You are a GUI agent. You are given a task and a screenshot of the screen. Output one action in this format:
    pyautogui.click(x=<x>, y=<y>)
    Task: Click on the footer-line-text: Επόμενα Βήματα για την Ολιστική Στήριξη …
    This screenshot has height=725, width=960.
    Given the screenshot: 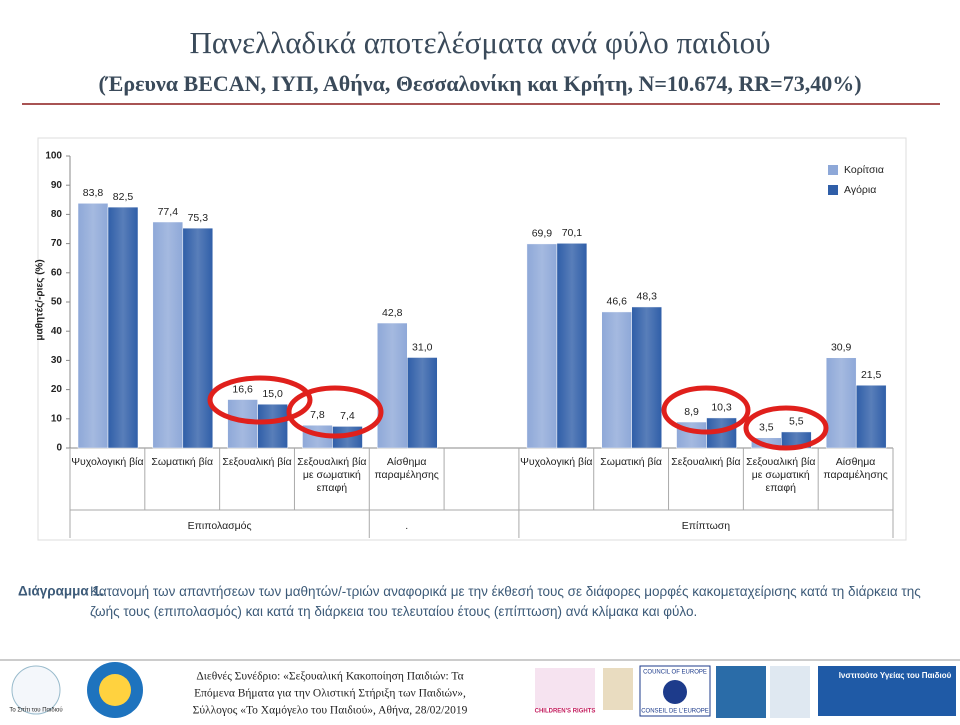 What is the action you would take?
    pyautogui.click(x=330, y=694)
    